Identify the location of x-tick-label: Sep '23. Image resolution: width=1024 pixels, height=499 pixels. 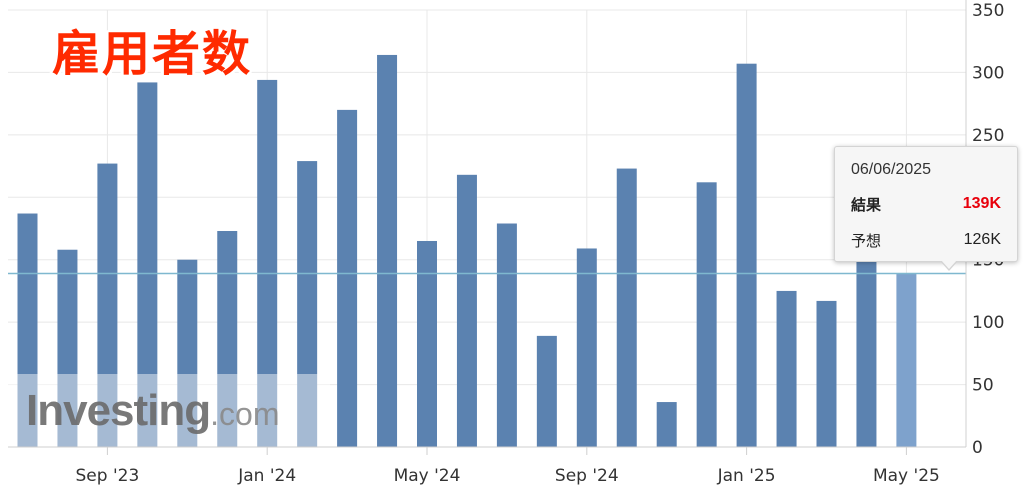
(108, 476).